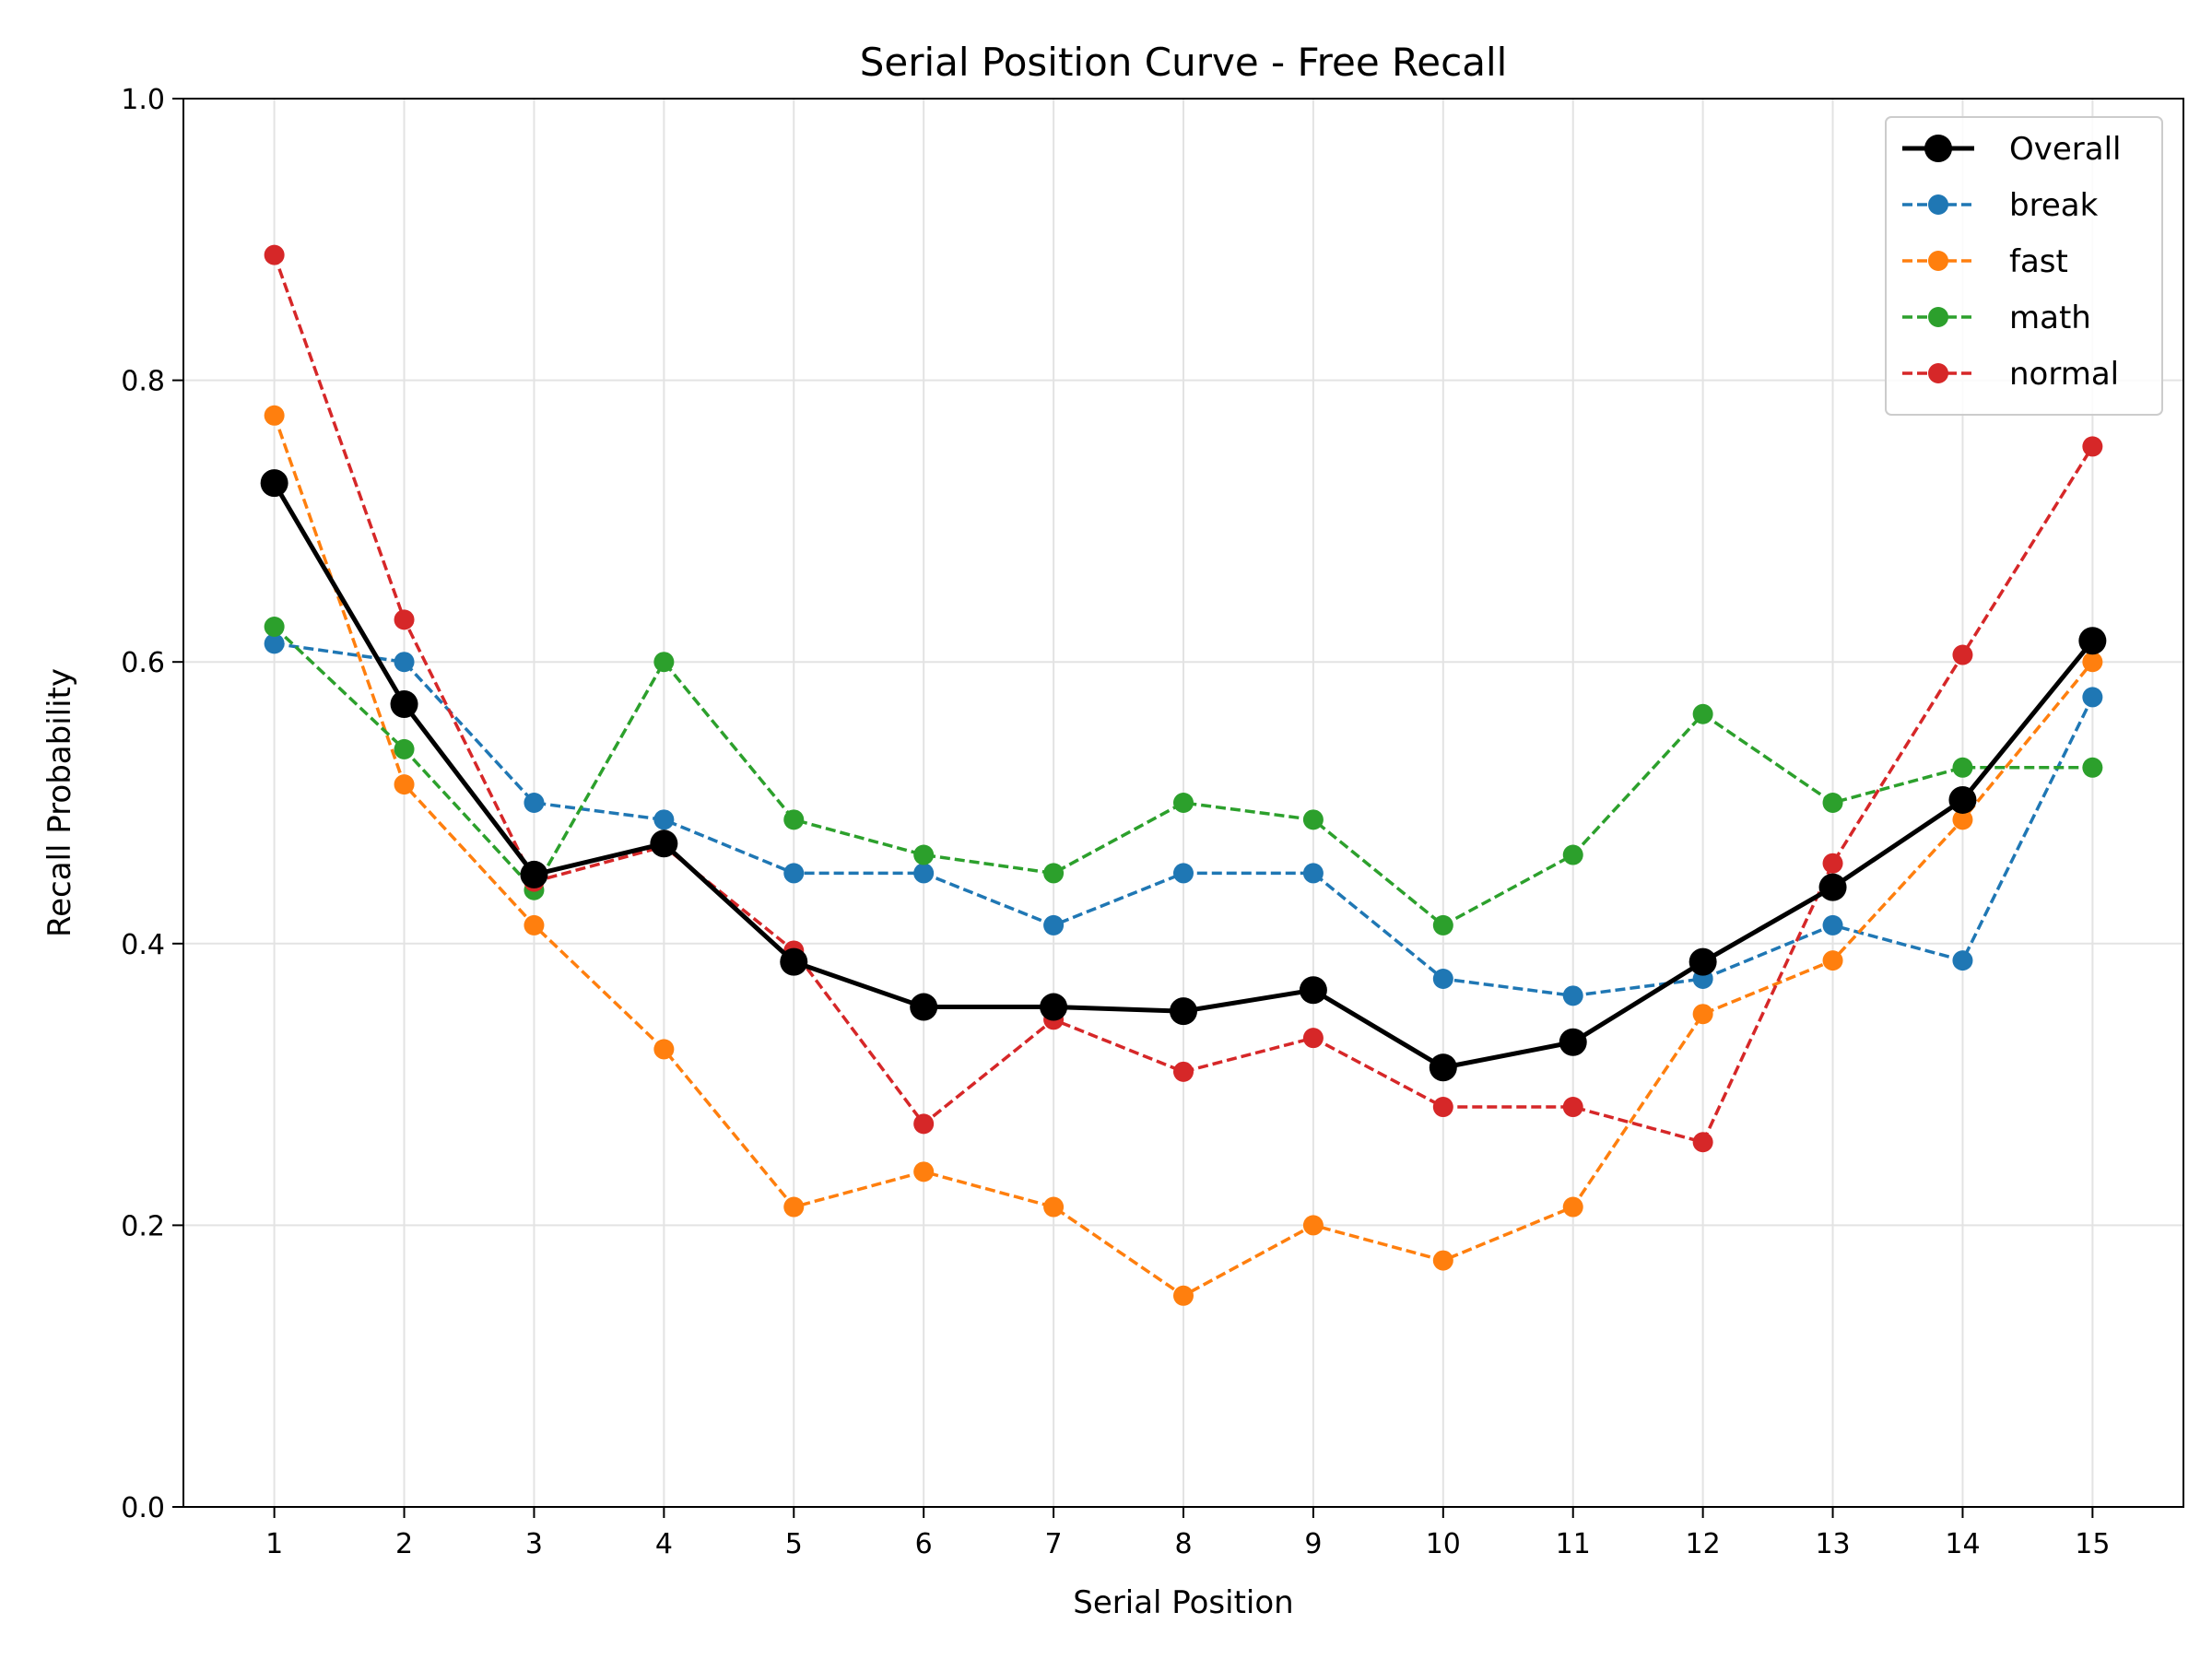 The width and height of the screenshot is (2212, 1659). I want to click on legend-box, so click(2024, 266).